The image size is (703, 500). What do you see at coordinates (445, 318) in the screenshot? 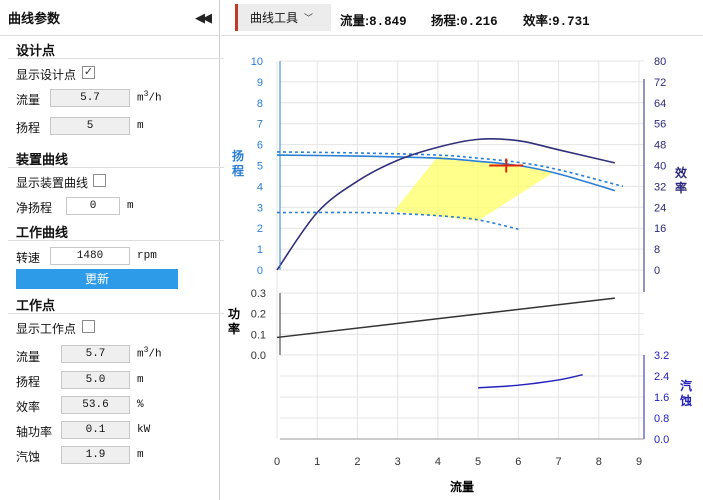
I see `power-curve` at bounding box center [445, 318].